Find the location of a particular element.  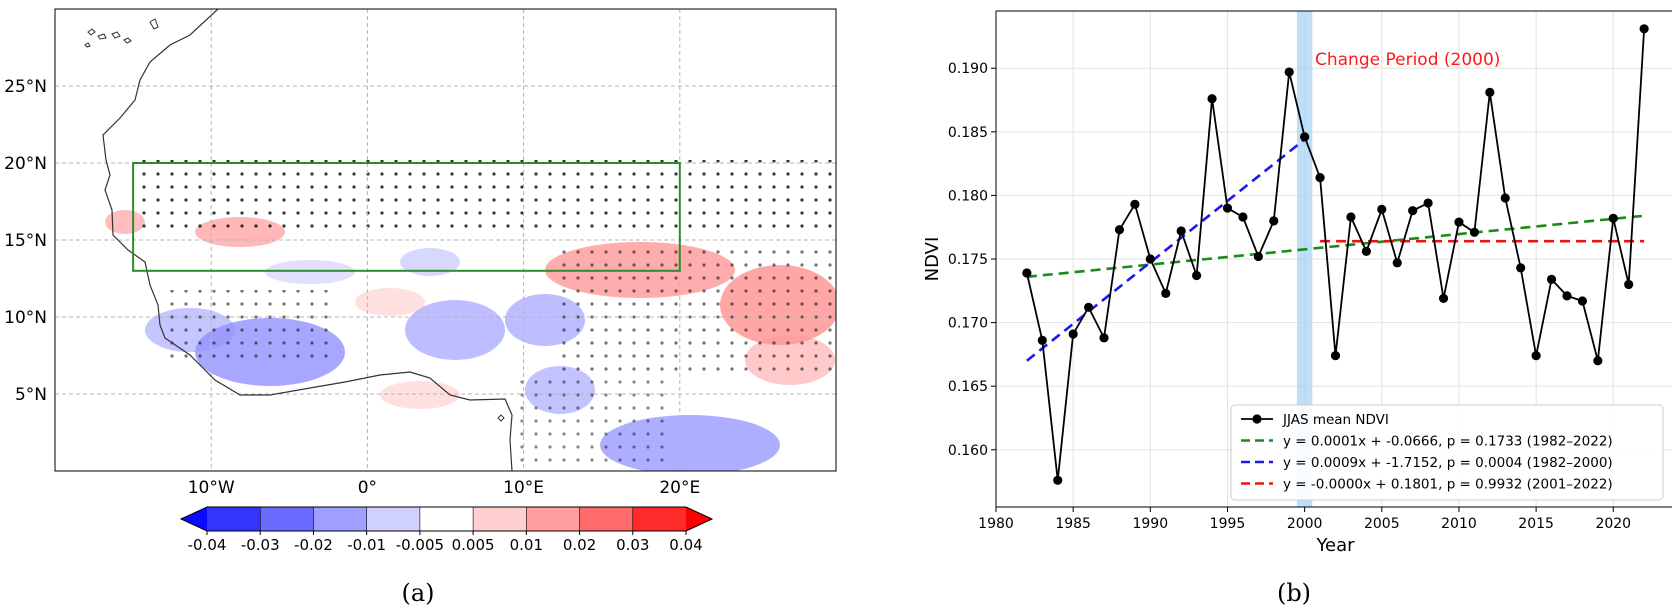

x-tick-label: 1990 is located at coordinates (1150, 524).